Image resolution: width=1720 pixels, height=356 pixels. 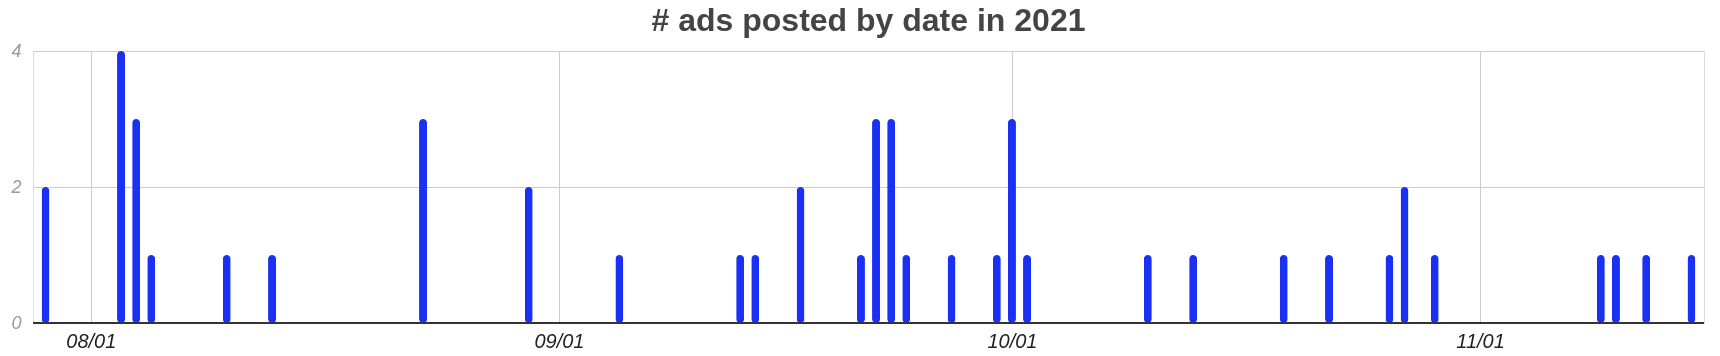 I want to click on chart-title: # ads posted by date in 2021, so click(x=868, y=20).